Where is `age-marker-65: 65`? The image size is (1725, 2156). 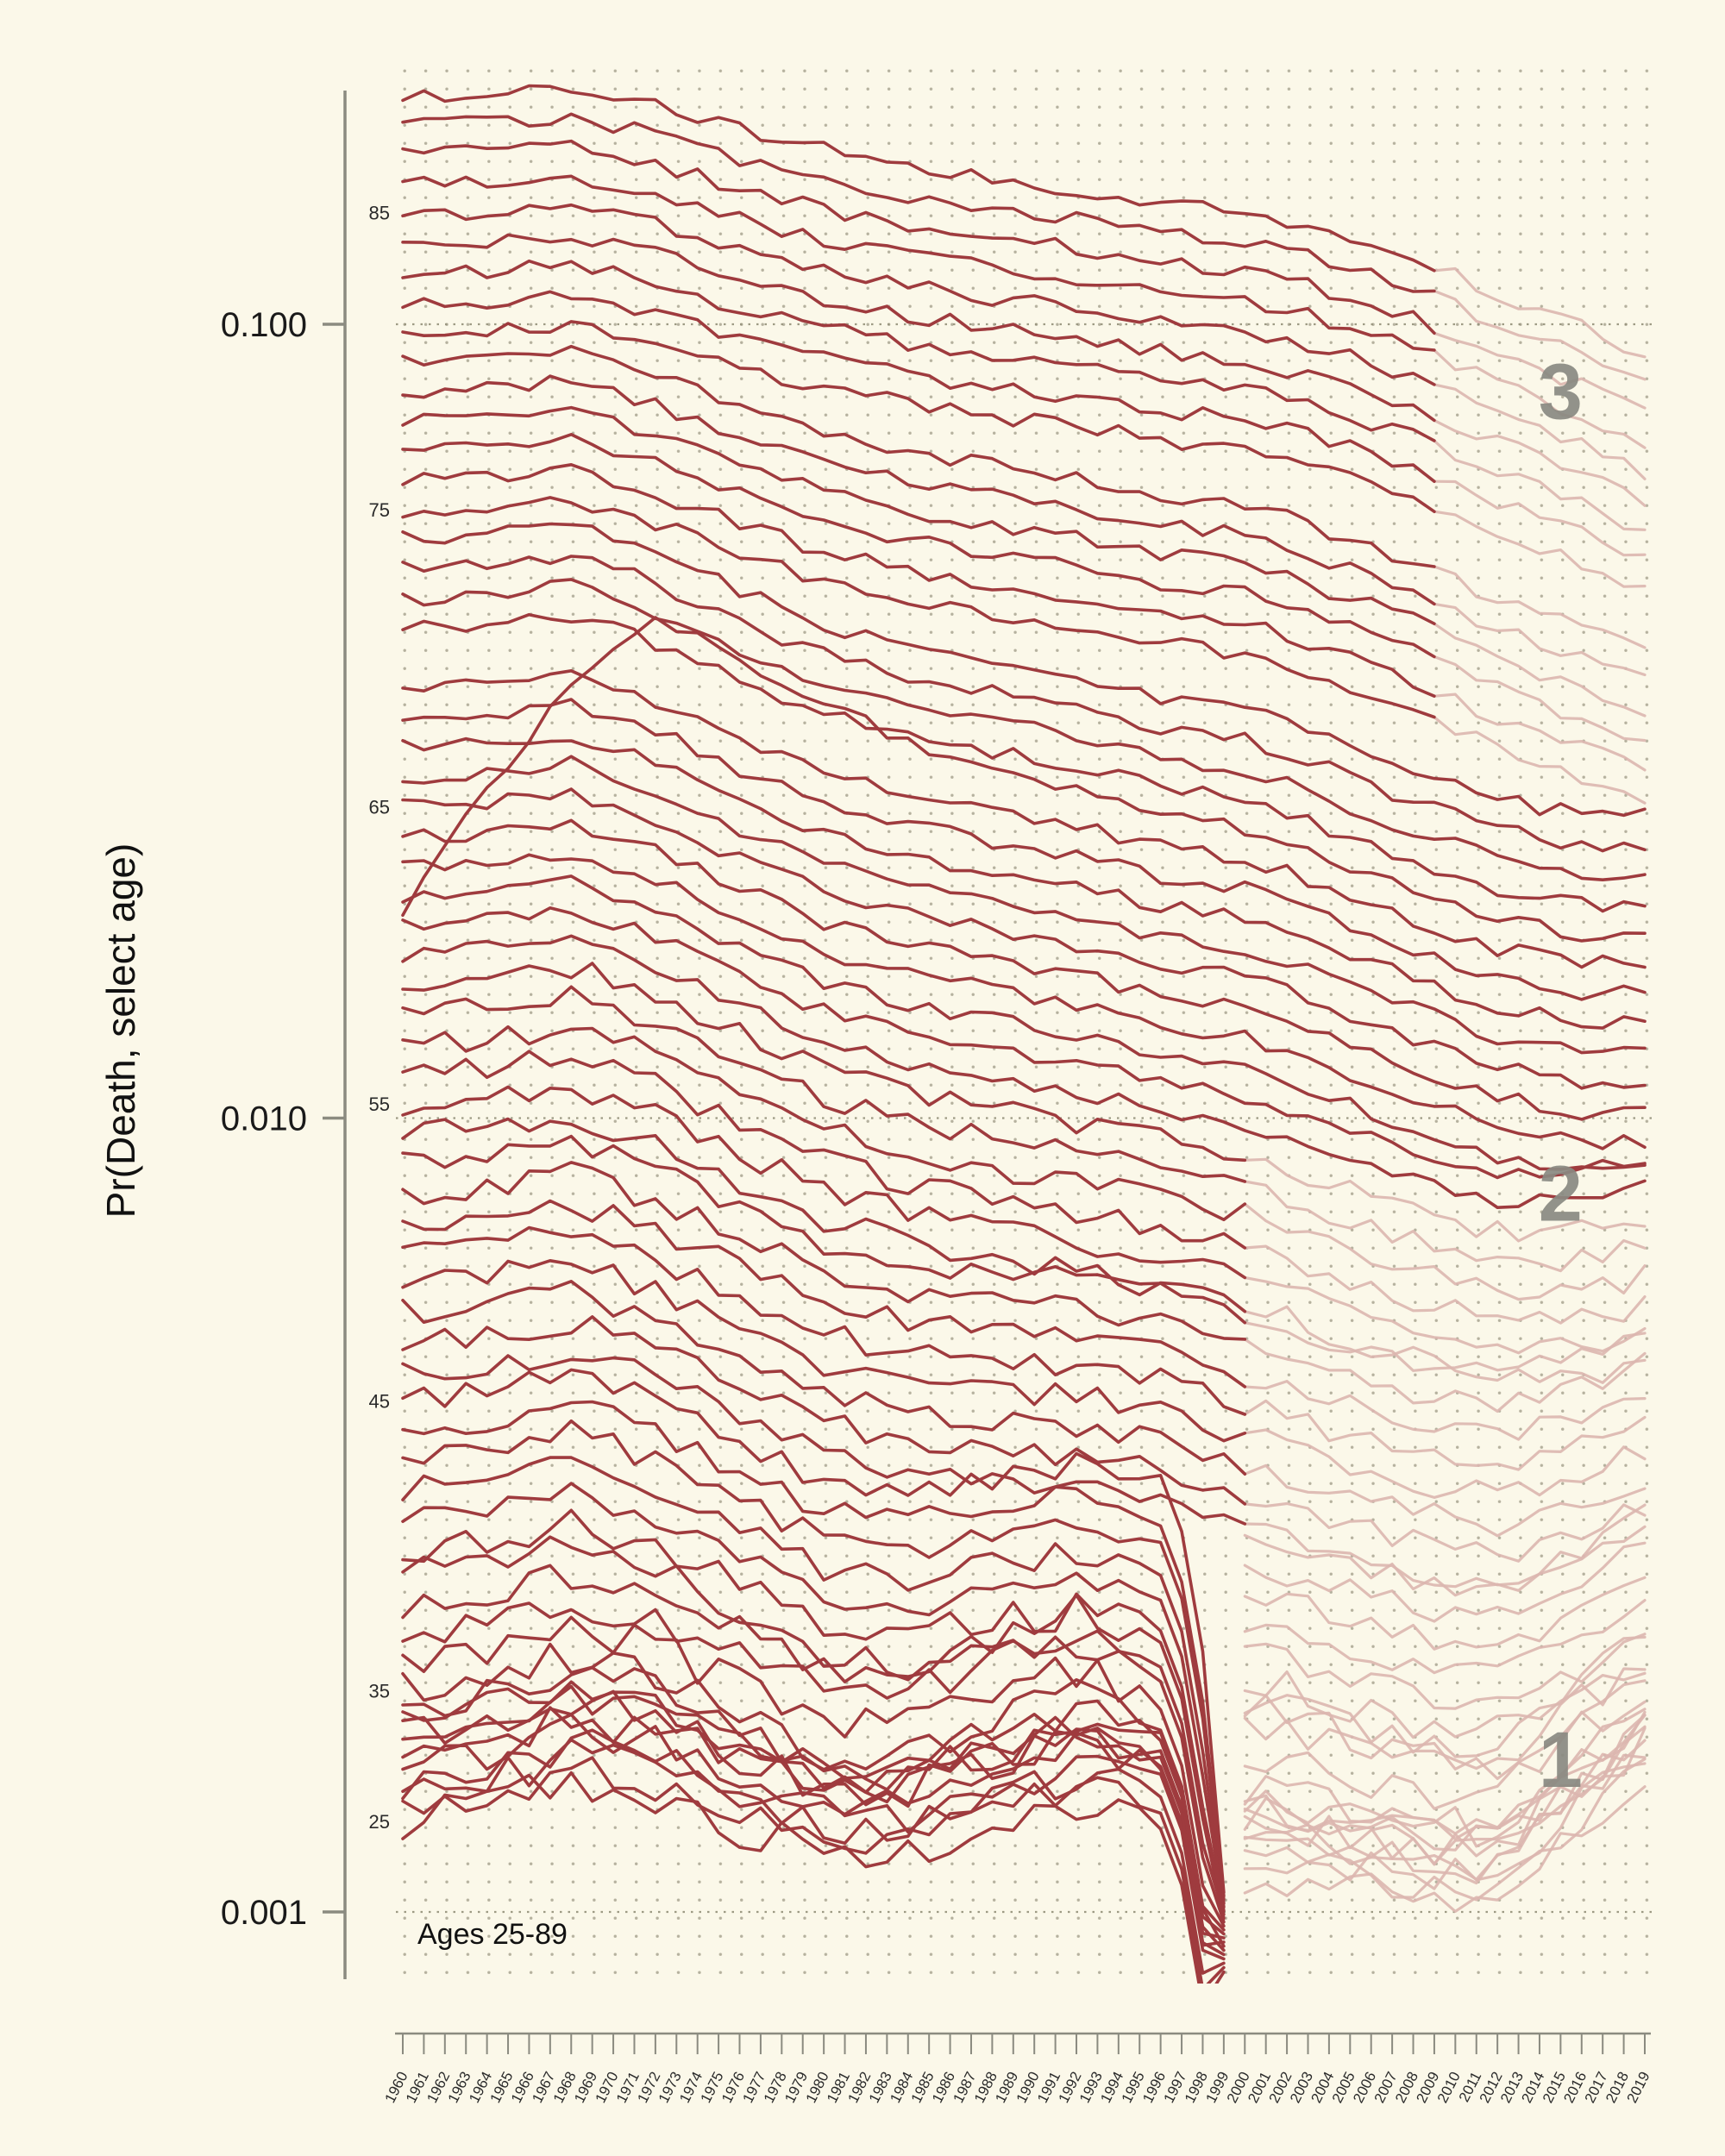 age-marker-65: 65 is located at coordinates (379, 807).